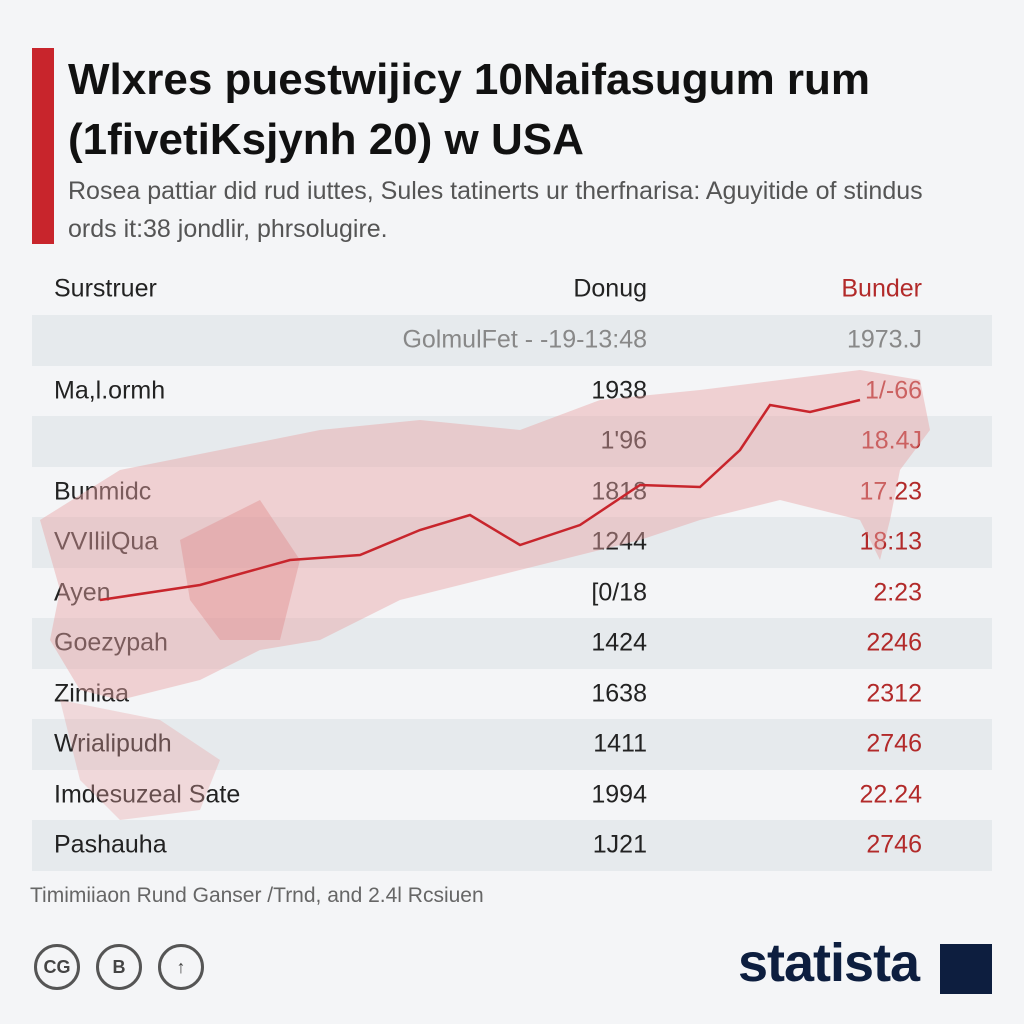 The width and height of the screenshot is (1024, 1024). What do you see at coordinates (512, 441) in the screenshot?
I see `table-row: 1'96 18.4J` at bounding box center [512, 441].